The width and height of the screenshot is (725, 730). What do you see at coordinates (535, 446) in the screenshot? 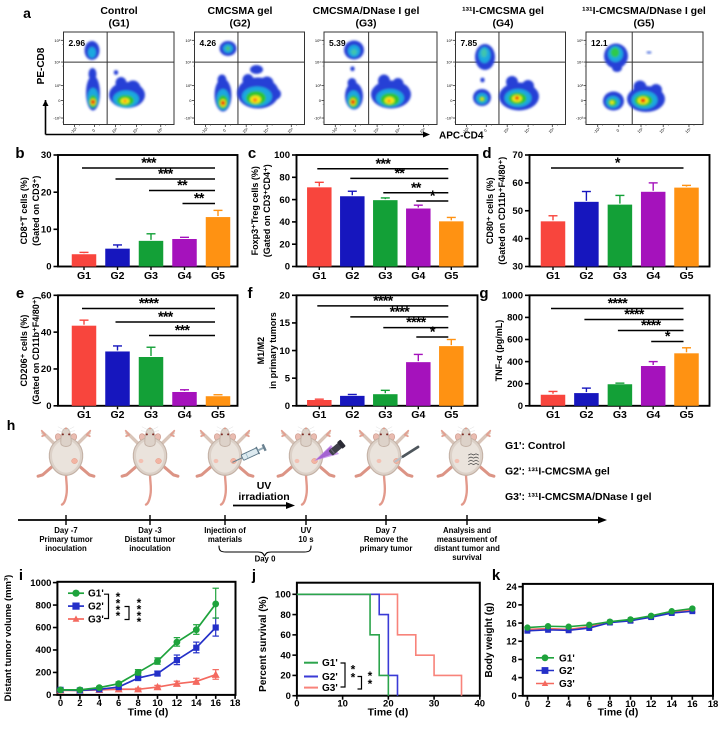
I see `svg-text: G1': Control` at bounding box center [535, 446].